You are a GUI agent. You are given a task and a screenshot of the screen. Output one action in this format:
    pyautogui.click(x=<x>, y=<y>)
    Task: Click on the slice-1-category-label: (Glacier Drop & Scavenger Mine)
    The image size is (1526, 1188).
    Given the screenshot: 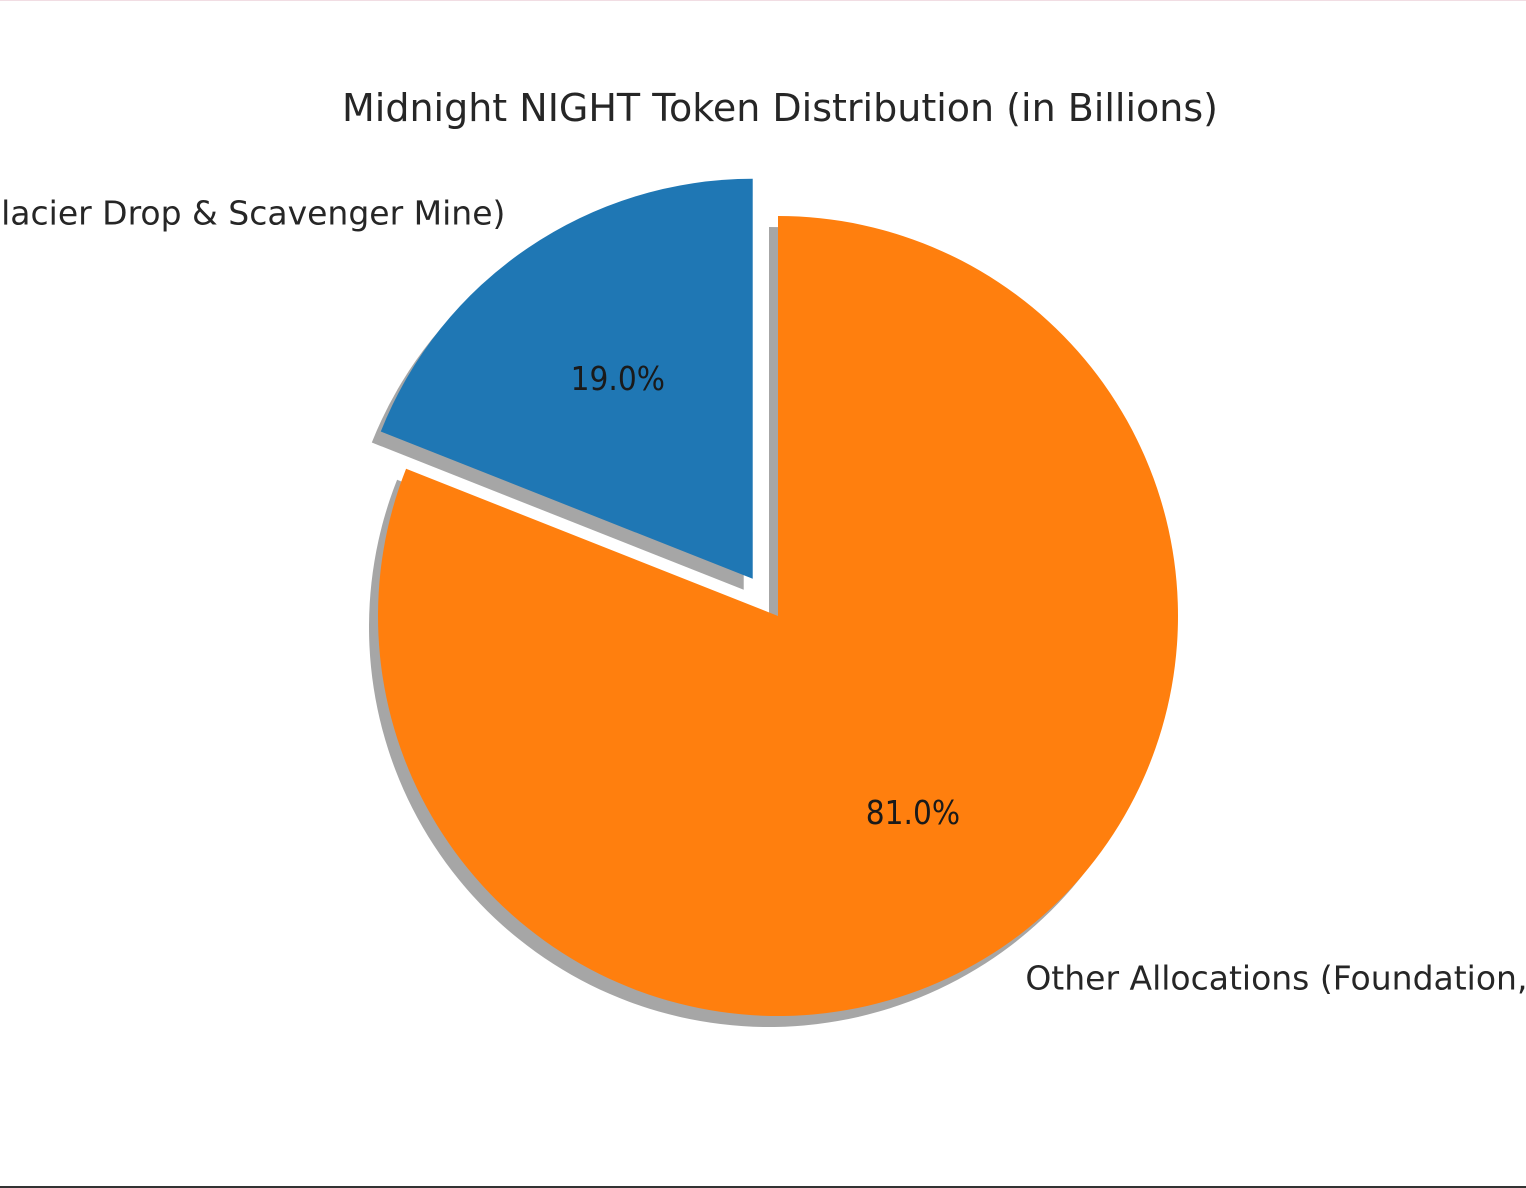 What is the action you would take?
    pyautogui.click(x=252, y=212)
    